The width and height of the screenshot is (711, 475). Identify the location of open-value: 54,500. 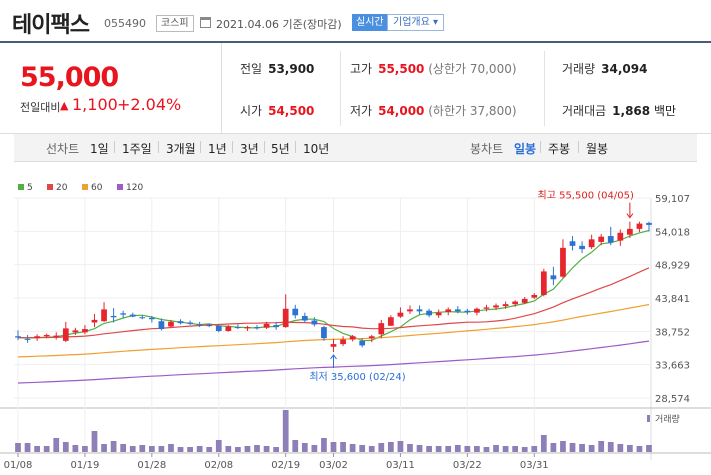
(291, 111).